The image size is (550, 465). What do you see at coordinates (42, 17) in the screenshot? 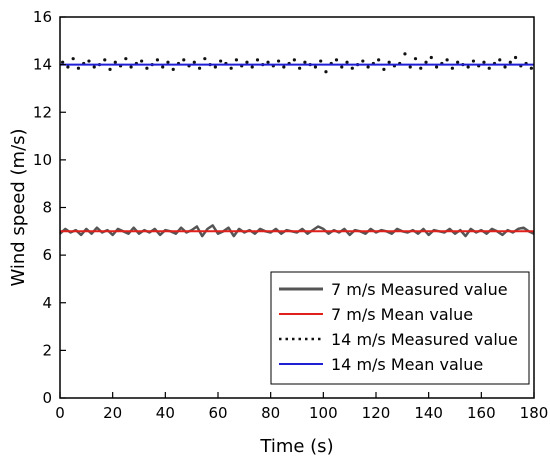
I see `y-tick-label: 16` at bounding box center [42, 17].